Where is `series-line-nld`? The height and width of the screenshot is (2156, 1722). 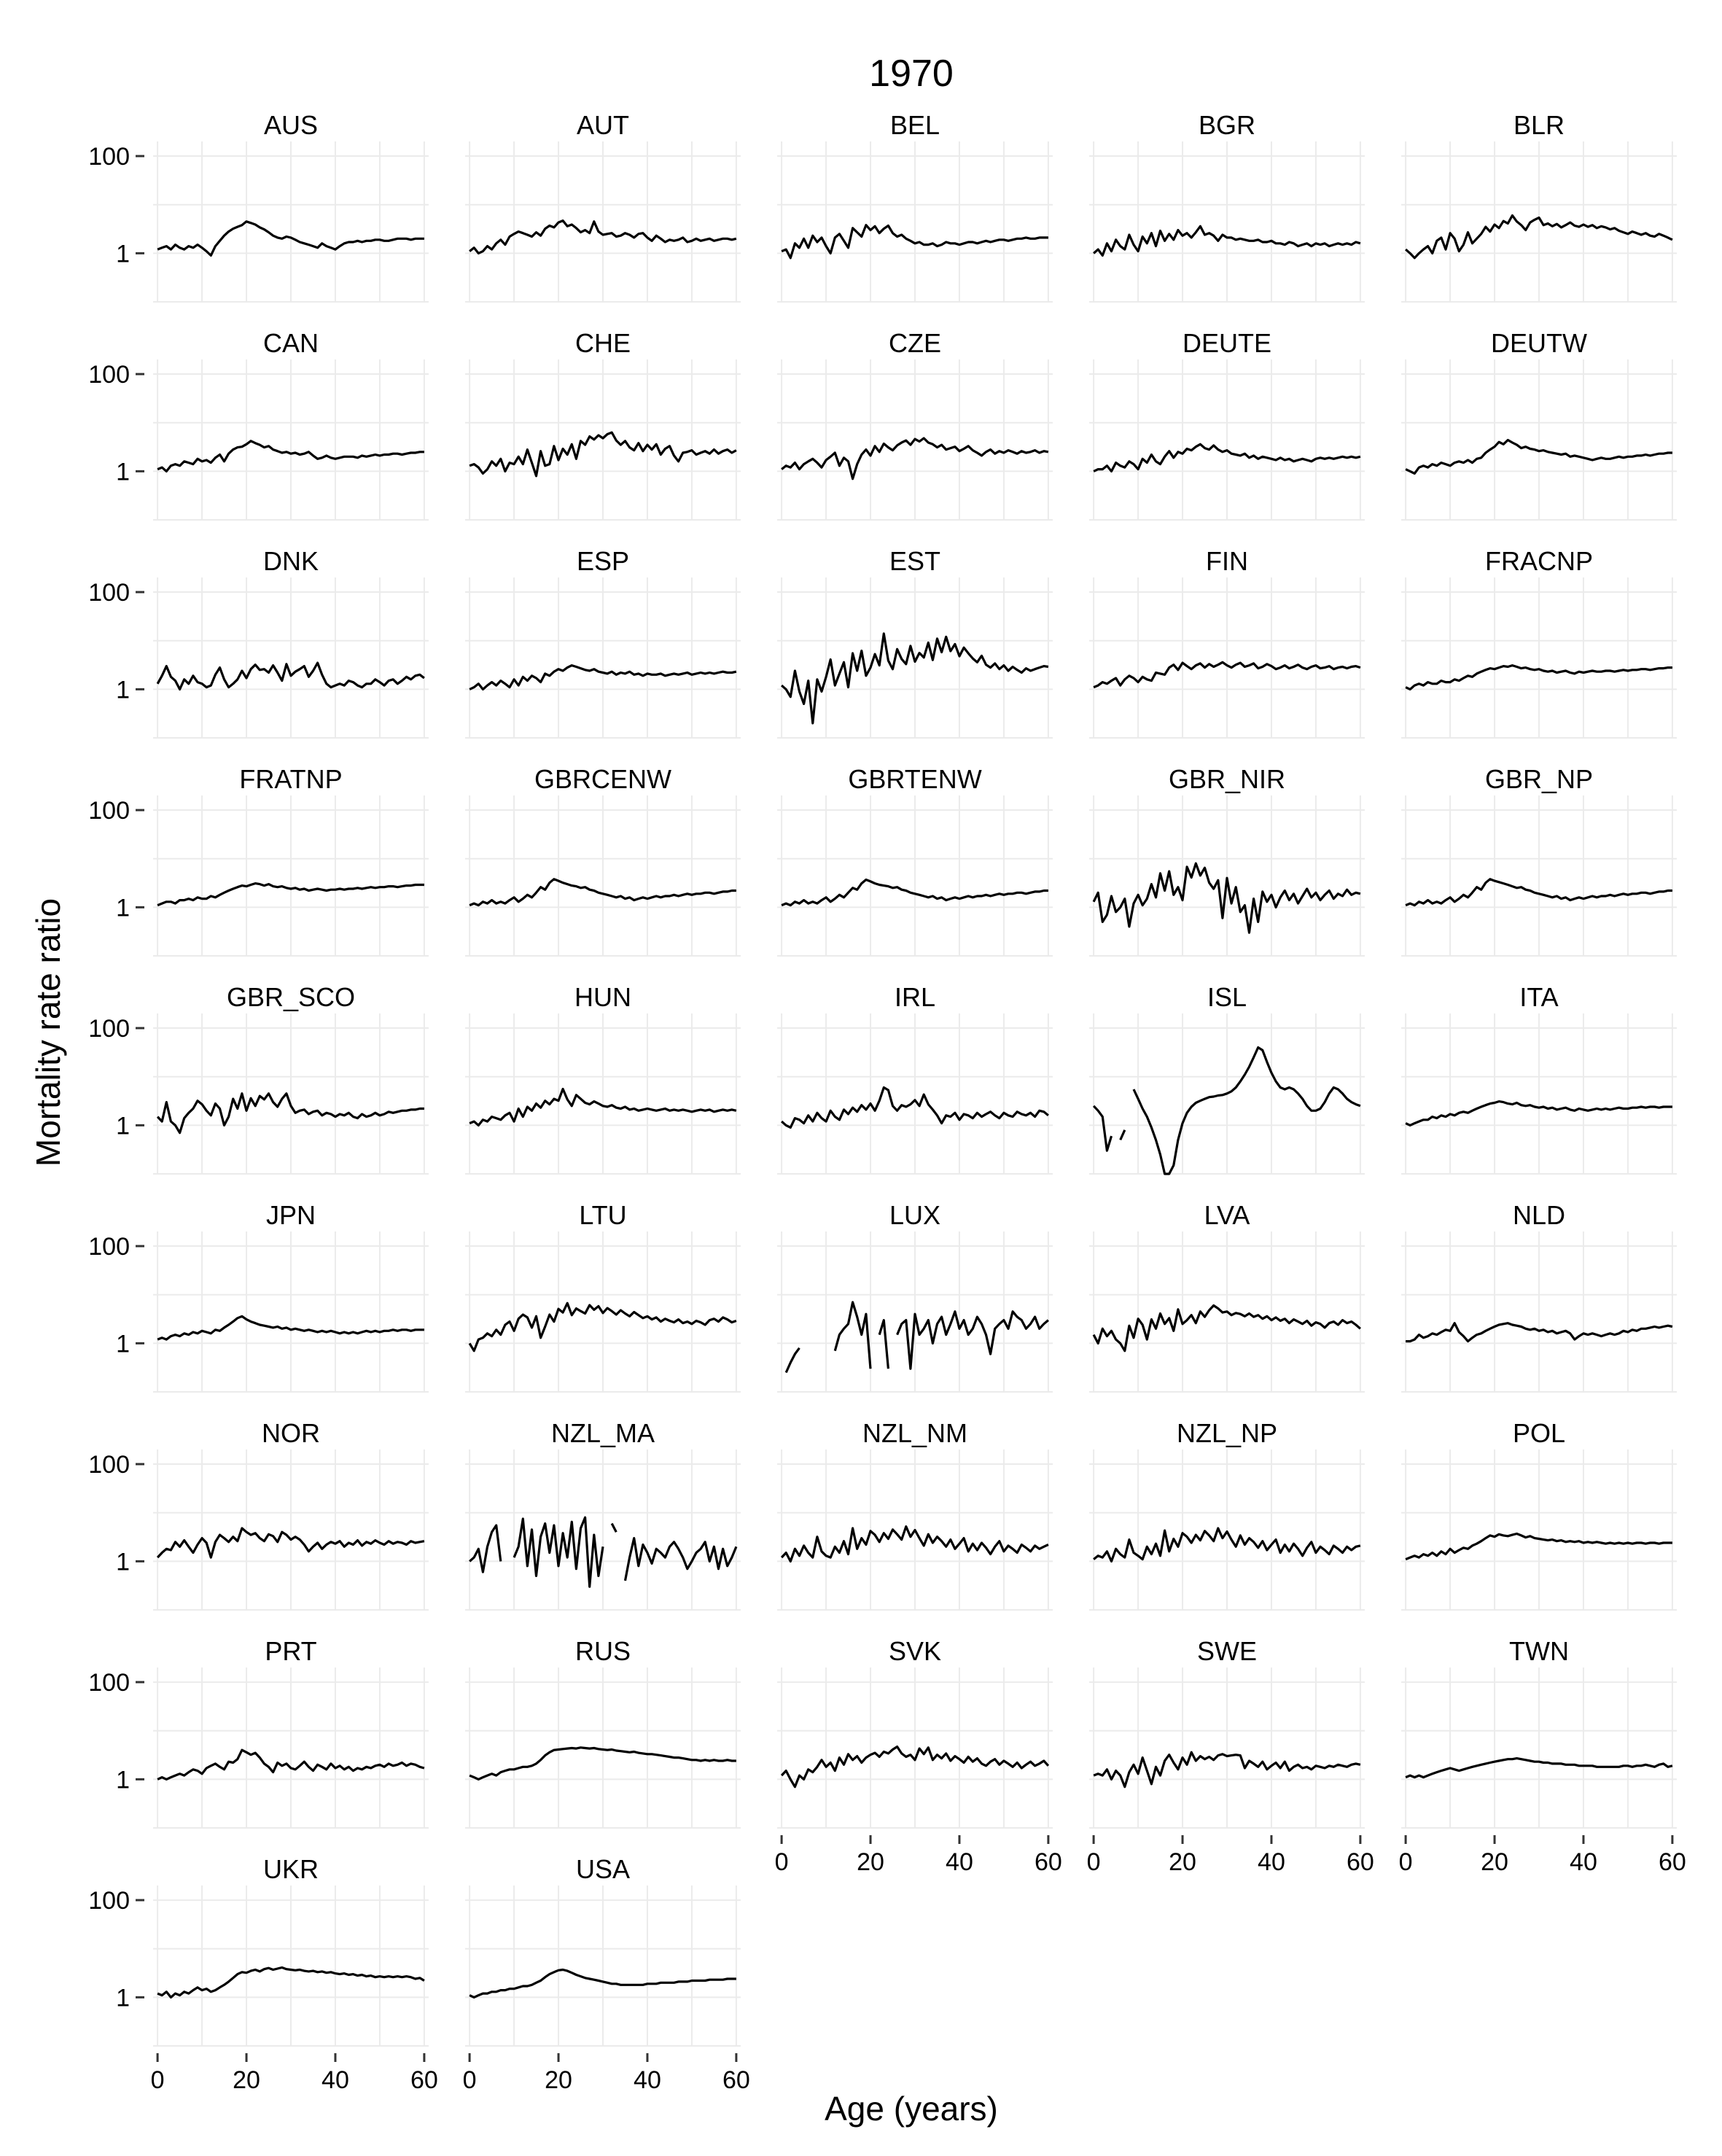 series-line-nld is located at coordinates (1539, 1332).